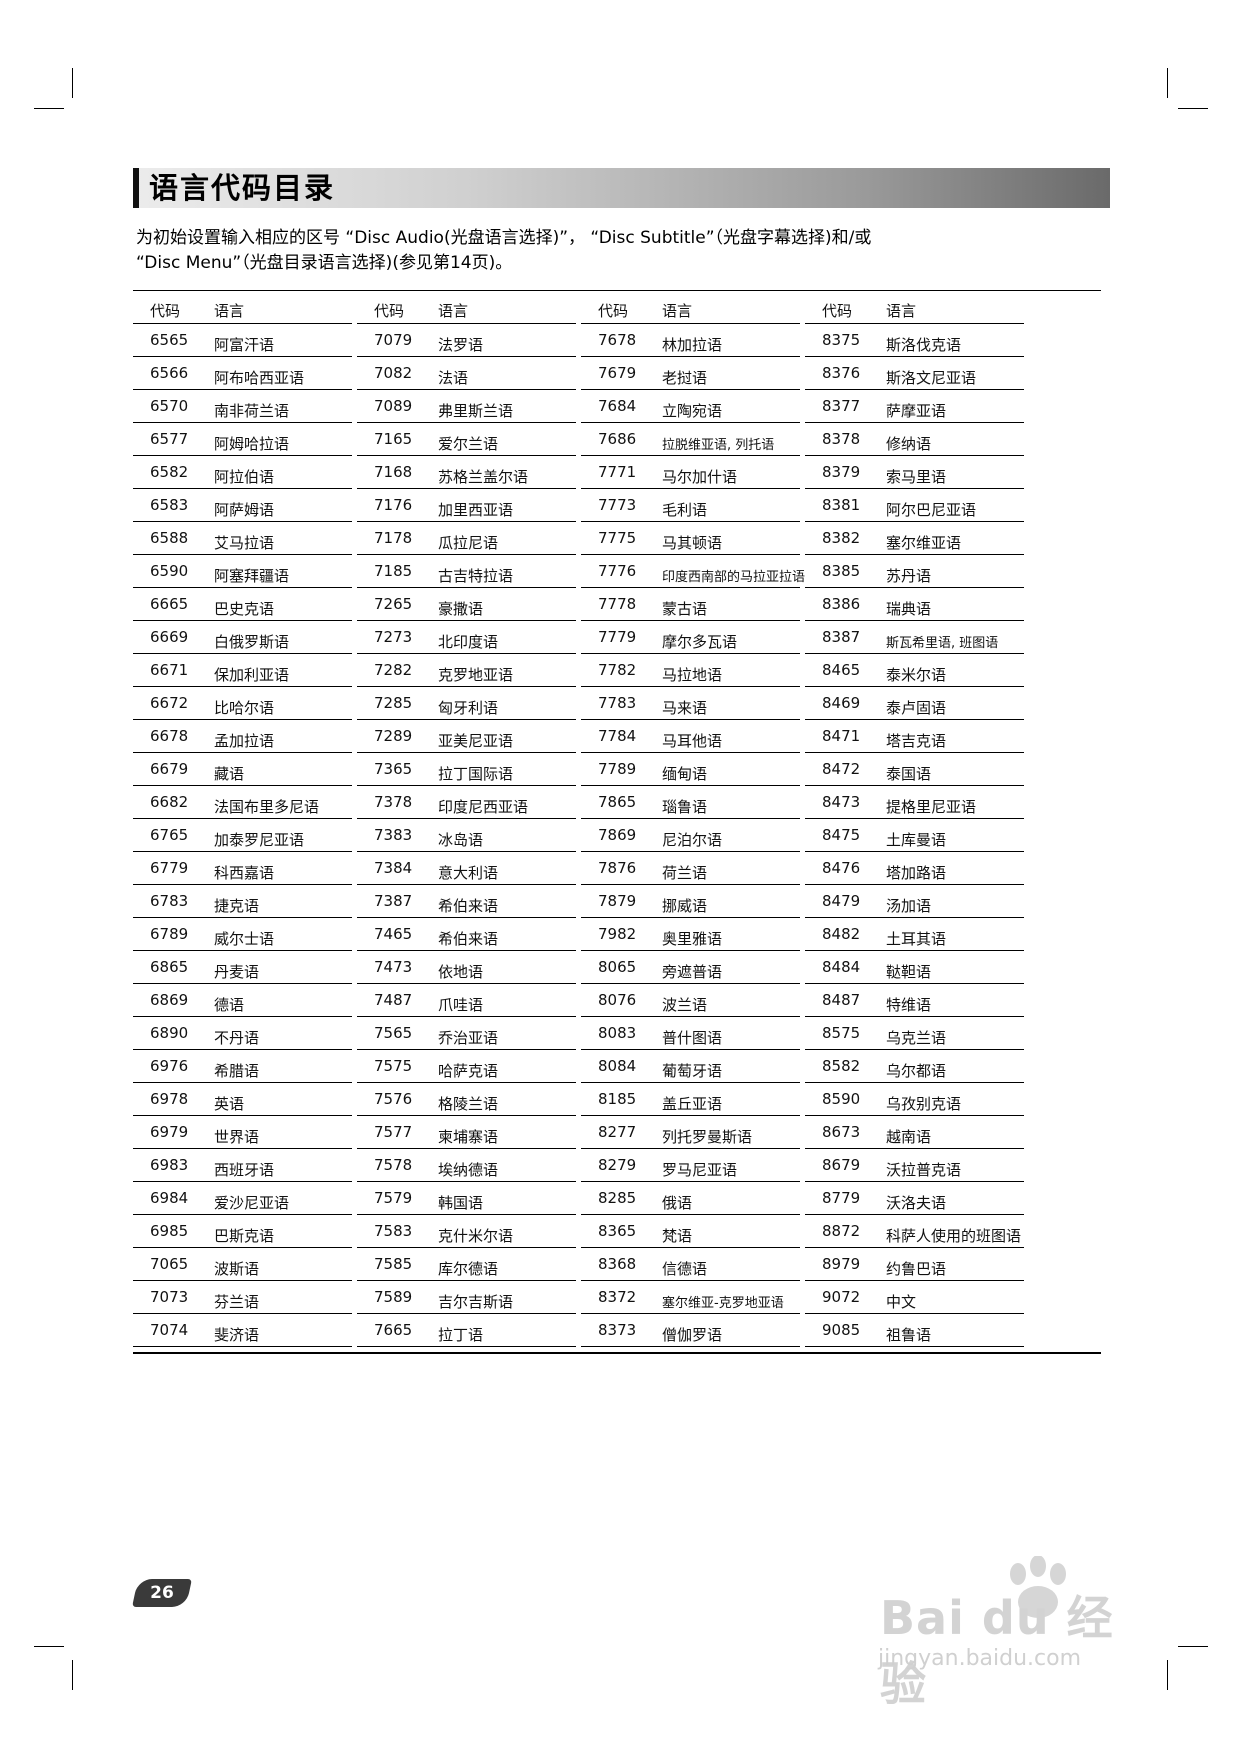 Image resolution: width=1240 pixels, height=1754 pixels. What do you see at coordinates (468, 873) in the screenshot?
I see `language-name: 意大利语` at bounding box center [468, 873].